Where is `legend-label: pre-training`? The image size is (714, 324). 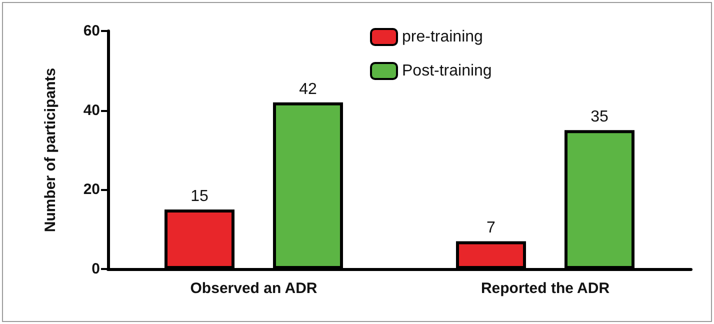
legend-label: pre-training is located at coordinates (442, 37).